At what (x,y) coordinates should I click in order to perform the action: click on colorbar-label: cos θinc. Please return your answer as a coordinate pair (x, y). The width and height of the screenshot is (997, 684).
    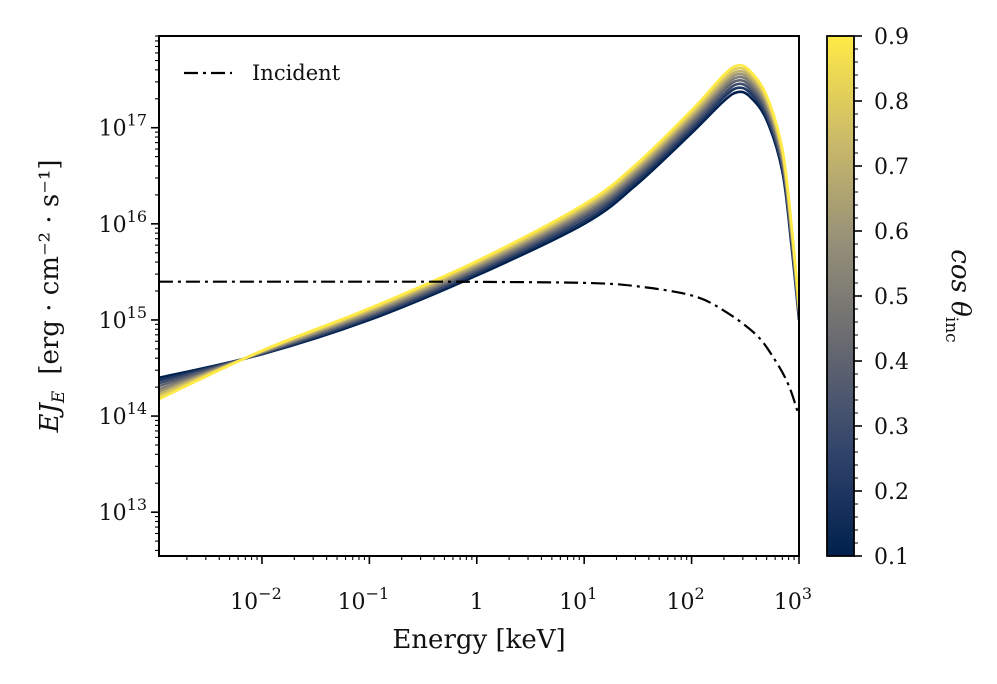
    Looking at the image, I should click on (958, 295).